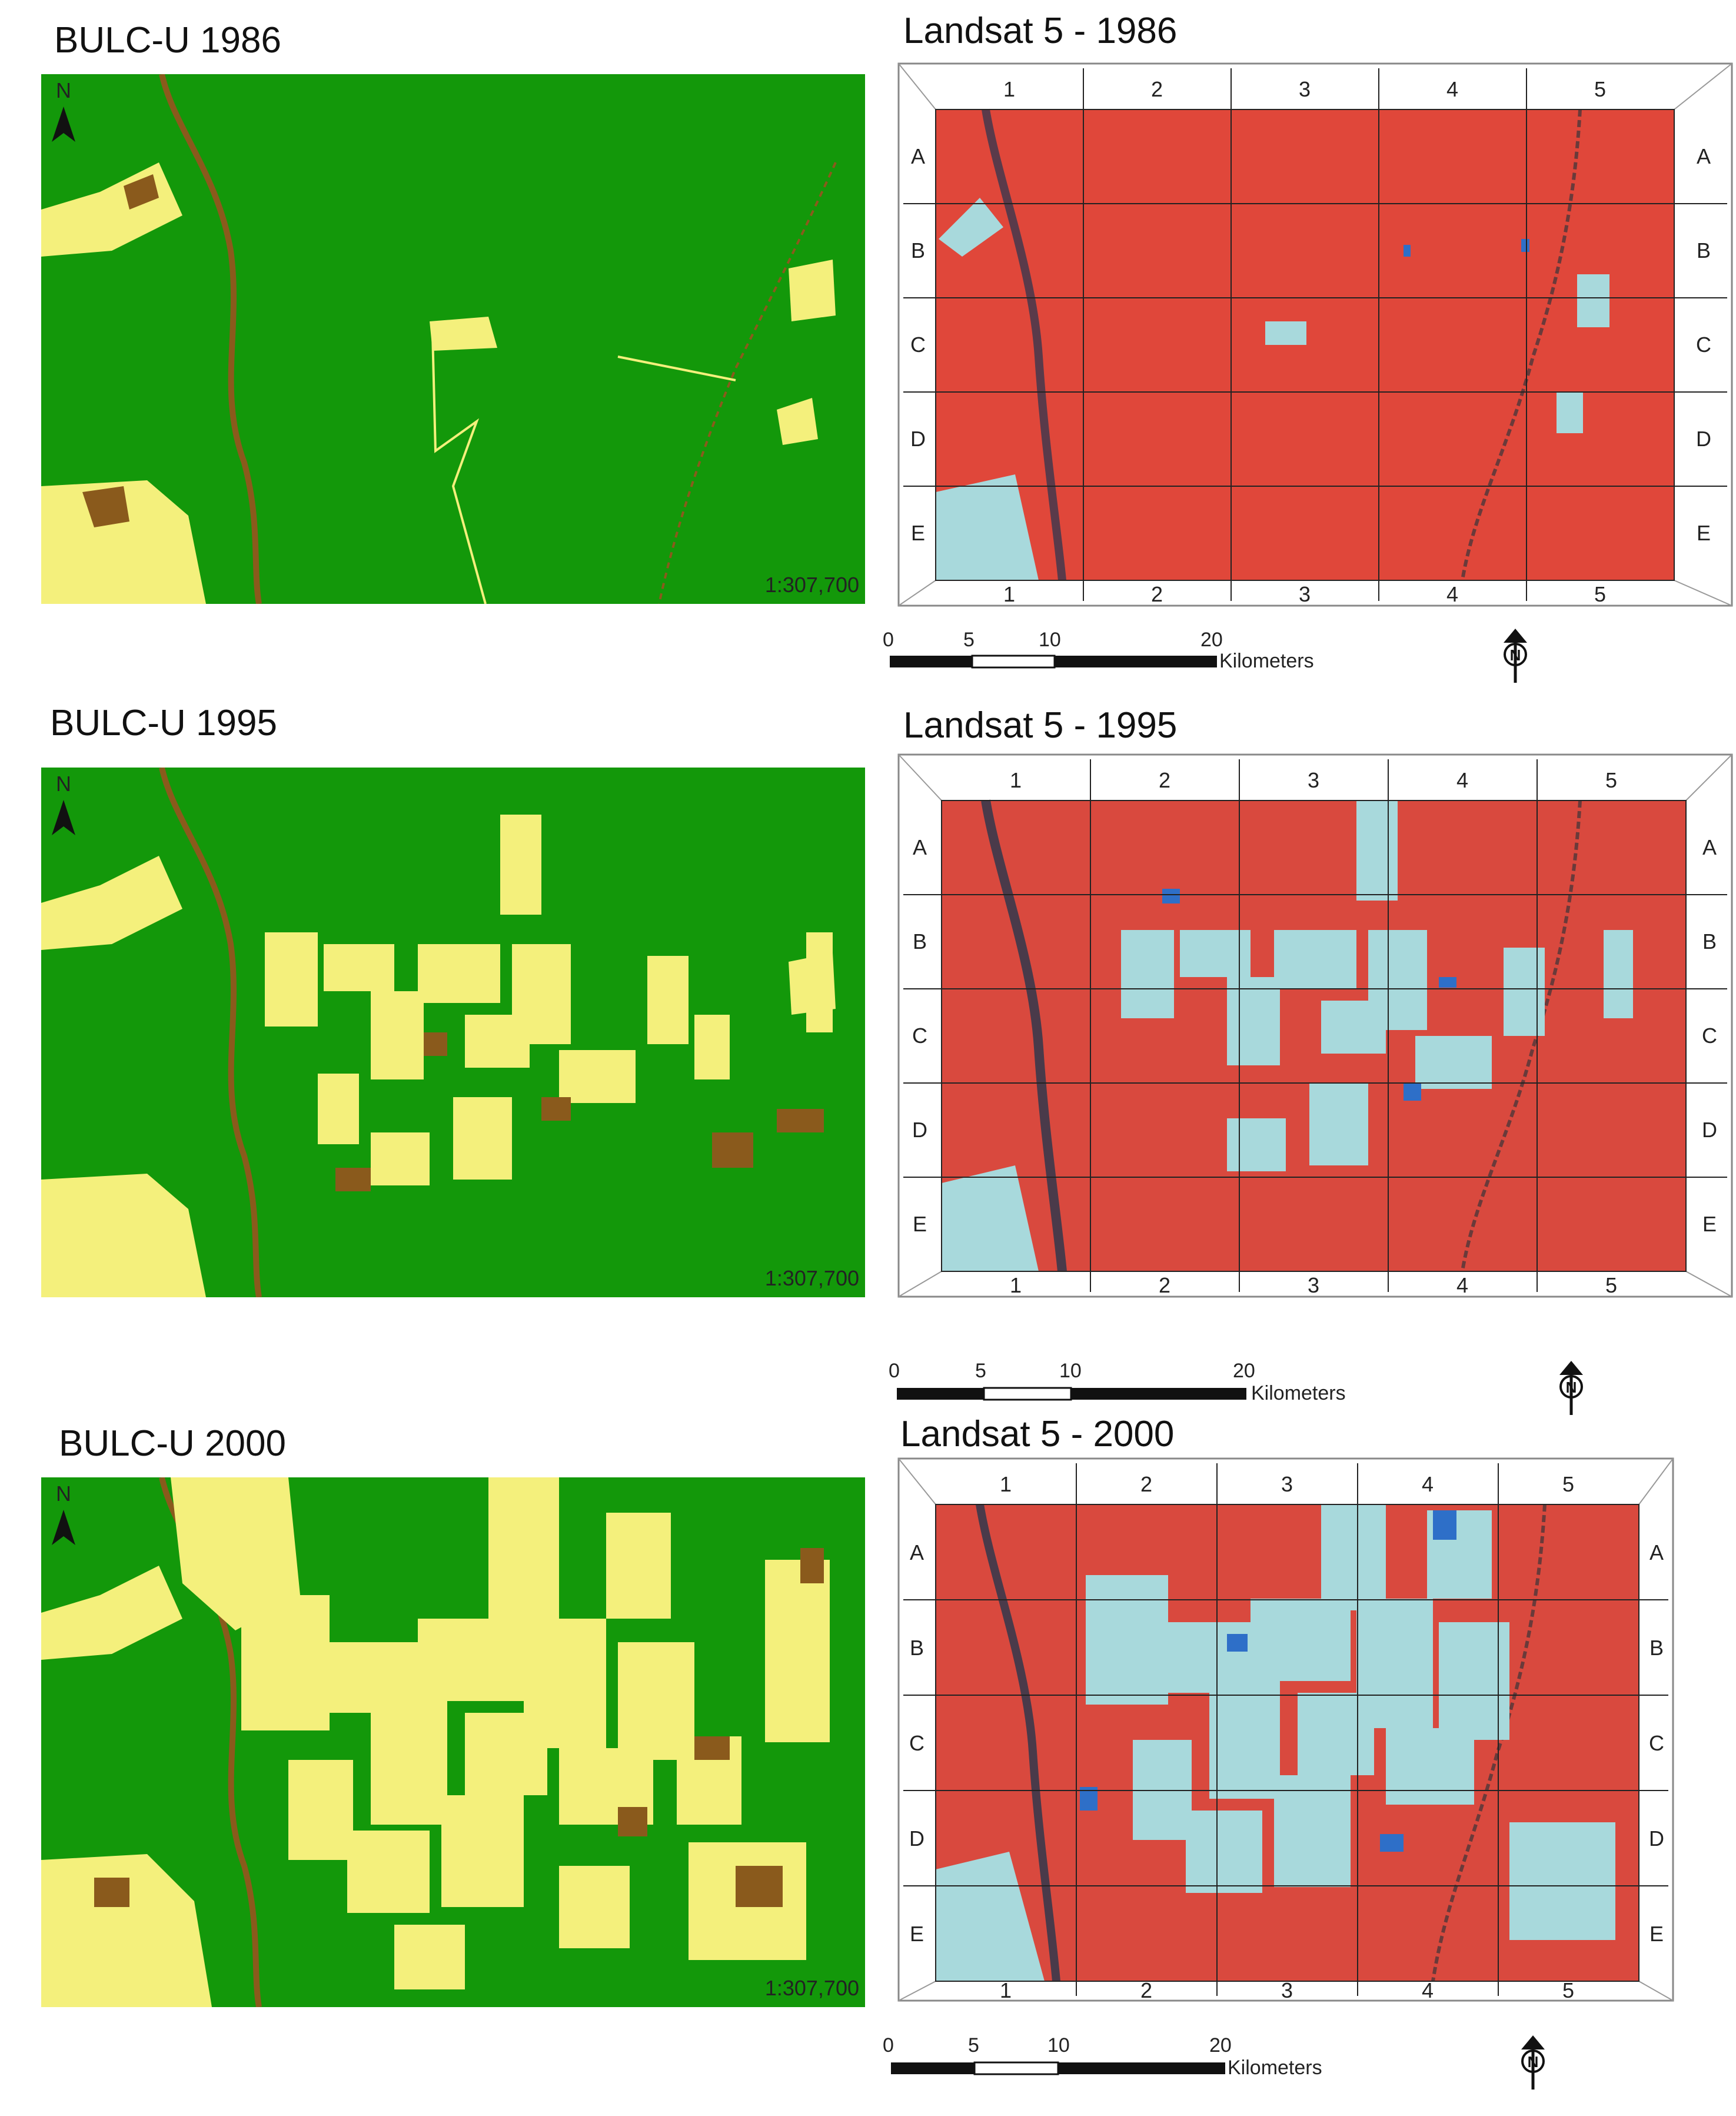  What do you see at coordinates (1657, 1934) in the screenshot?
I see `grid-row-label-right: E` at bounding box center [1657, 1934].